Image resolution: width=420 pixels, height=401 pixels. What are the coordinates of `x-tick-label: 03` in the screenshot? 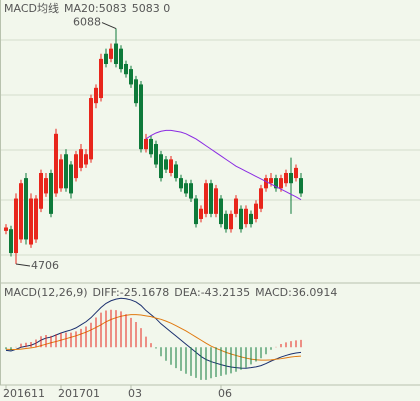 It's located at (135, 393).